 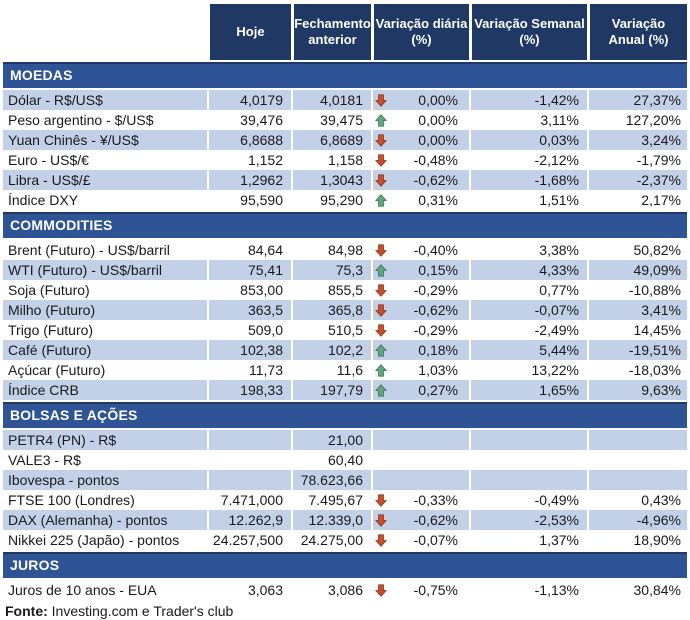 What do you see at coordinates (249, 200) in the screenshot?
I see `hoje-value: 95,590` at bounding box center [249, 200].